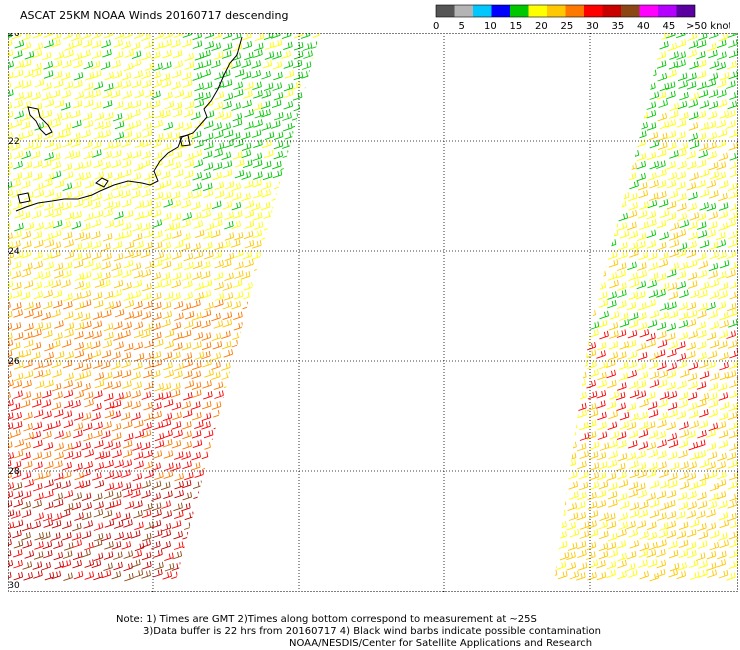 The width and height of the screenshot is (740, 650). What do you see at coordinates (462, 26) in the screenshot?
I see `legend-label: 5` at bounding box center [462, 26].